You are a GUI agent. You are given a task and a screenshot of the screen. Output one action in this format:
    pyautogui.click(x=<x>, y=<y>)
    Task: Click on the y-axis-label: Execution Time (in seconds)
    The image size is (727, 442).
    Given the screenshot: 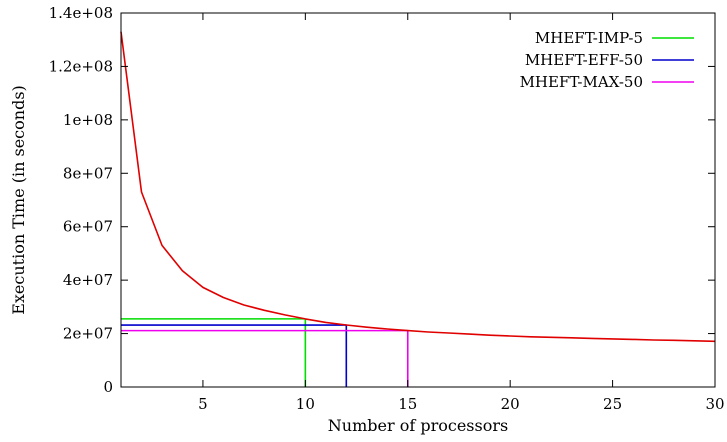 What is the action you would take?
    pyautogui.click(x=18, y=200)
    